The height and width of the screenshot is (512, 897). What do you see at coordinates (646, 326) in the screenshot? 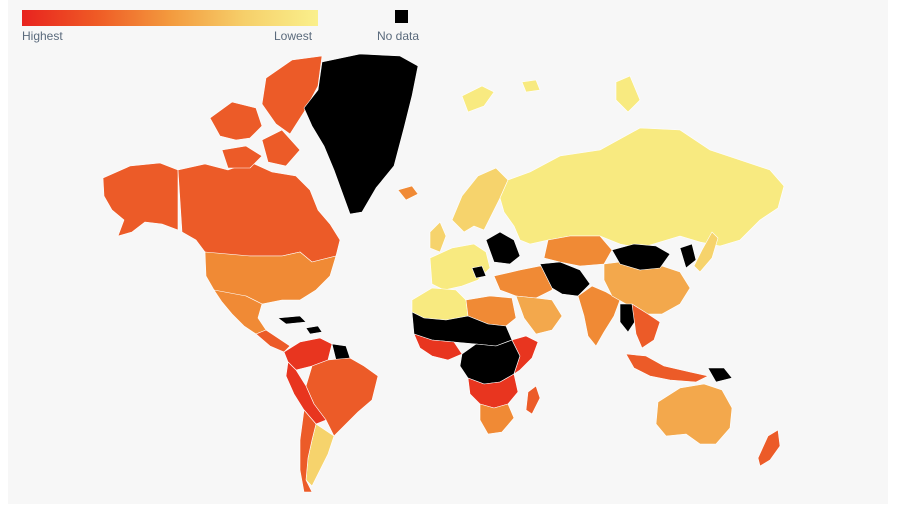
I see `region-southeast-asia` at bounding box center [646, 326].